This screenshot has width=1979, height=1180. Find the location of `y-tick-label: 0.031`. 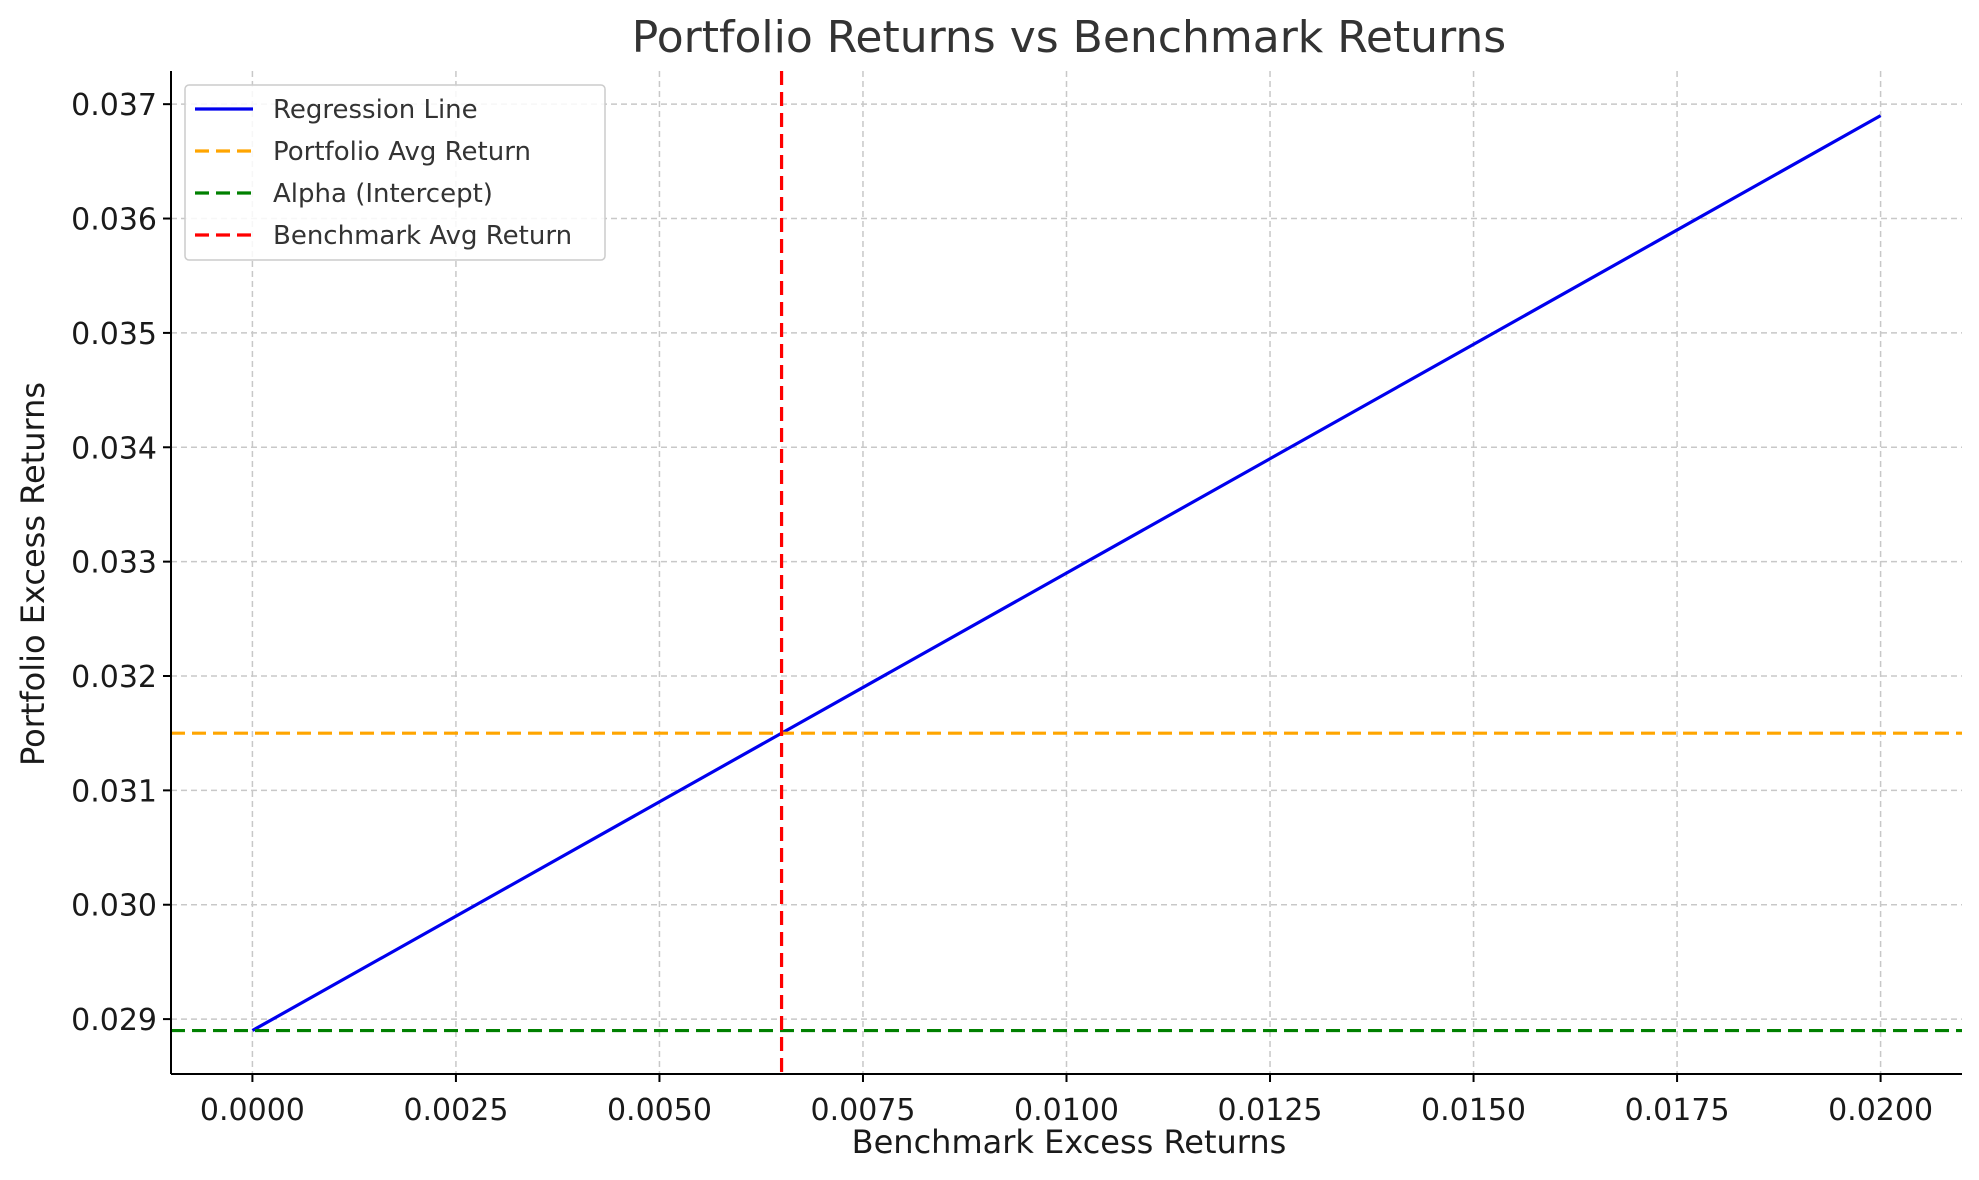

y-tick-label: 0.031 is located at coordinates (114, 791).